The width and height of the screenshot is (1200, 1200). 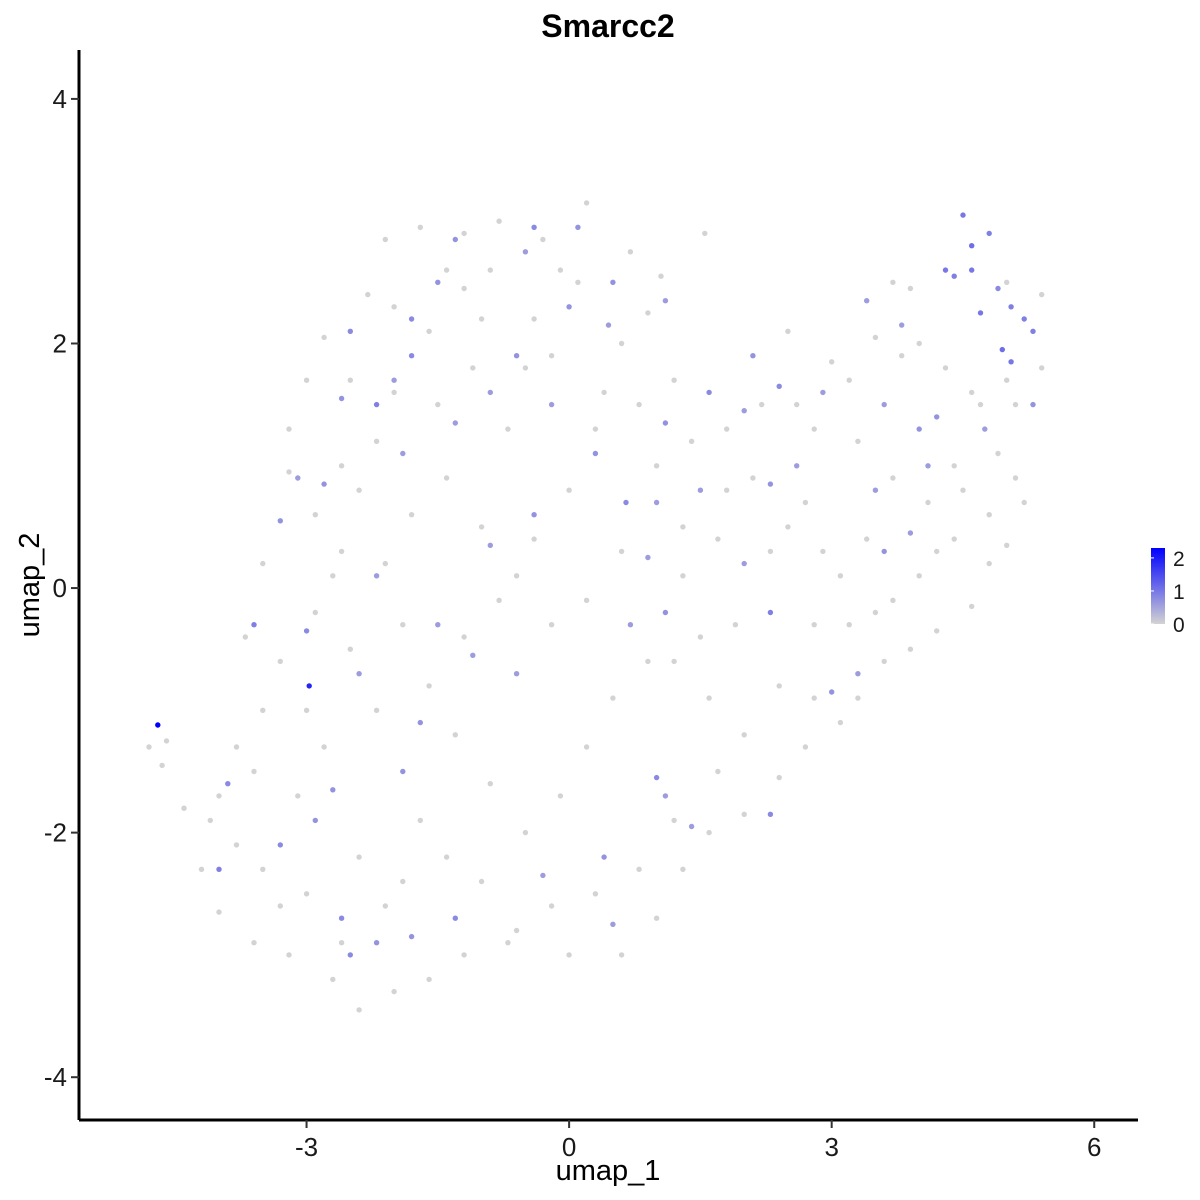 I want to click on y-tick-label: 0, so click(x=60, y=588).